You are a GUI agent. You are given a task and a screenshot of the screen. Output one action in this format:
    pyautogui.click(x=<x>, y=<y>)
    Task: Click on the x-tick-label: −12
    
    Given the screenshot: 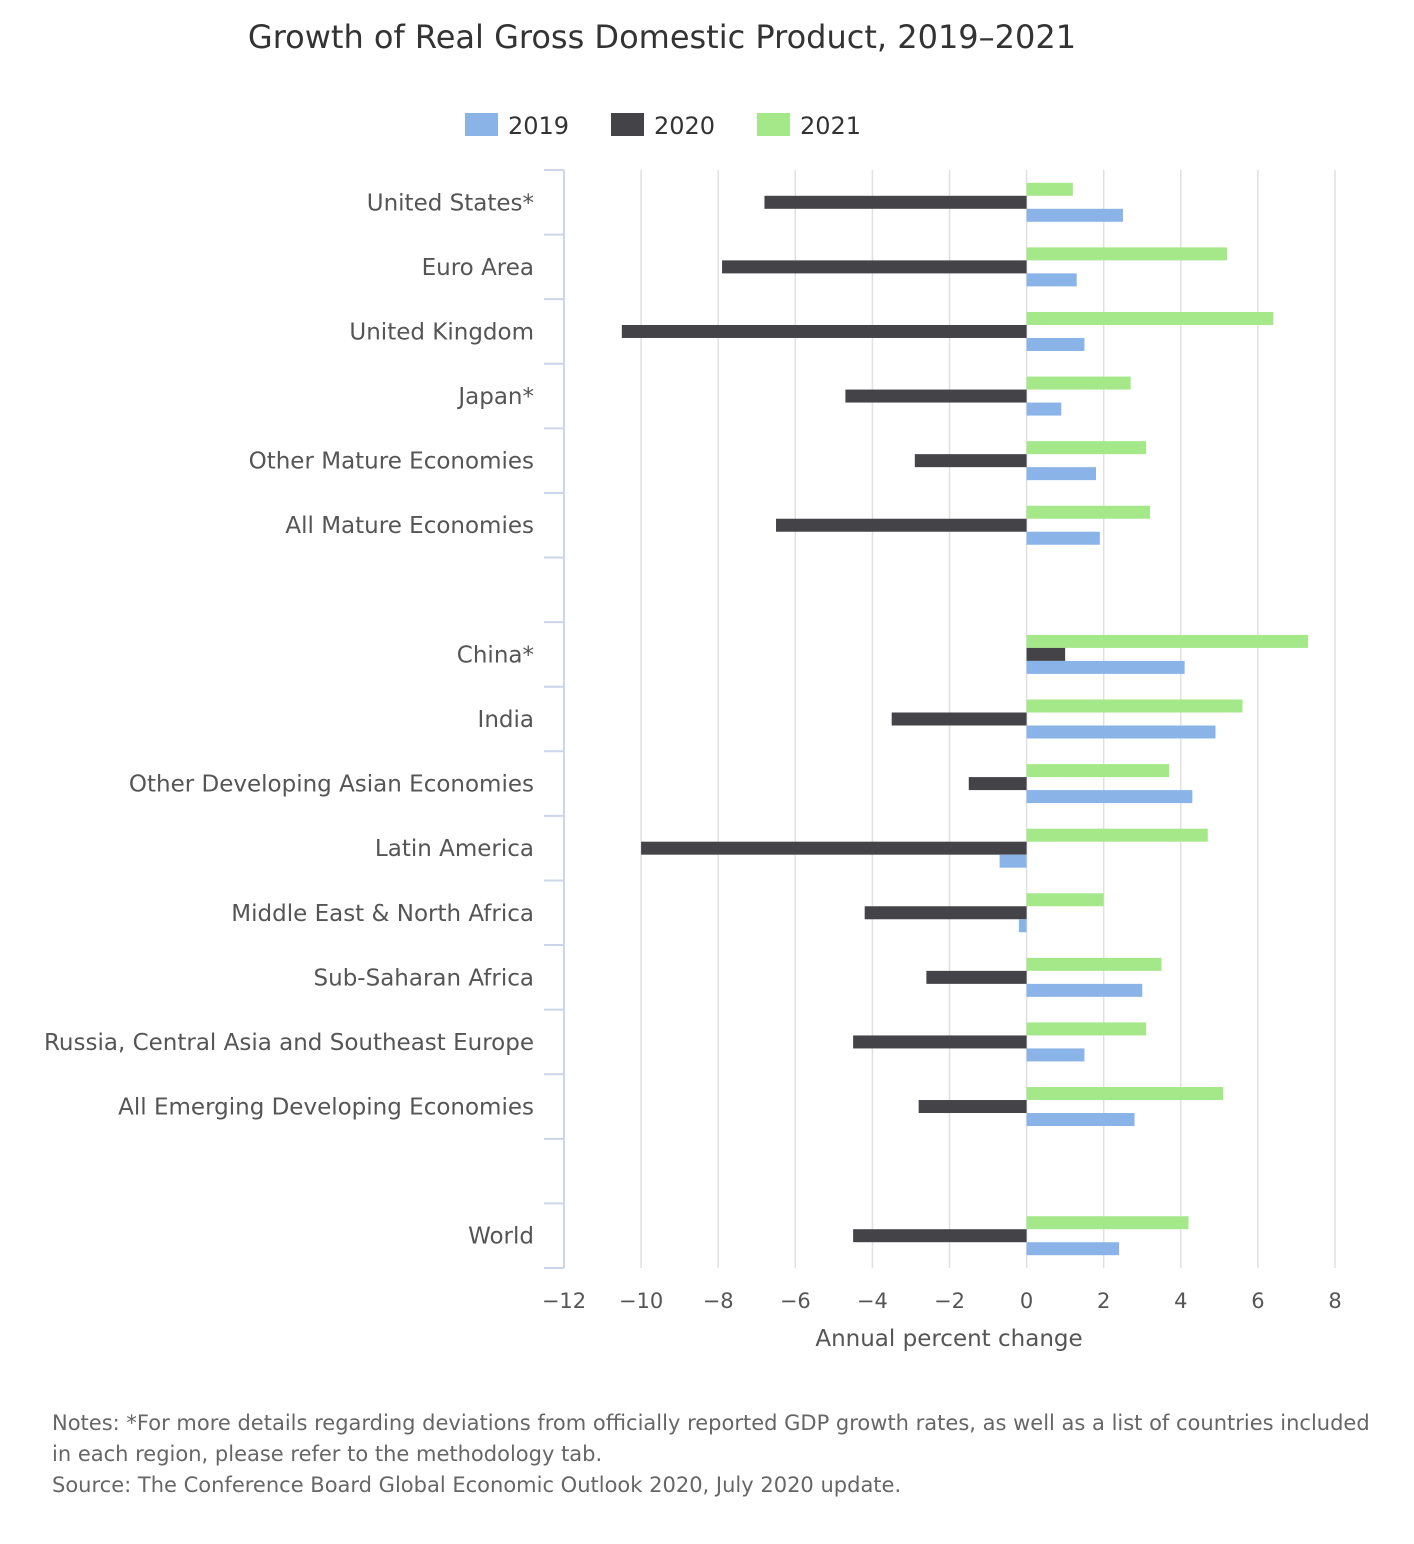 What is the action you would take?
    pyautogui.click(x=564, y=1301)
    